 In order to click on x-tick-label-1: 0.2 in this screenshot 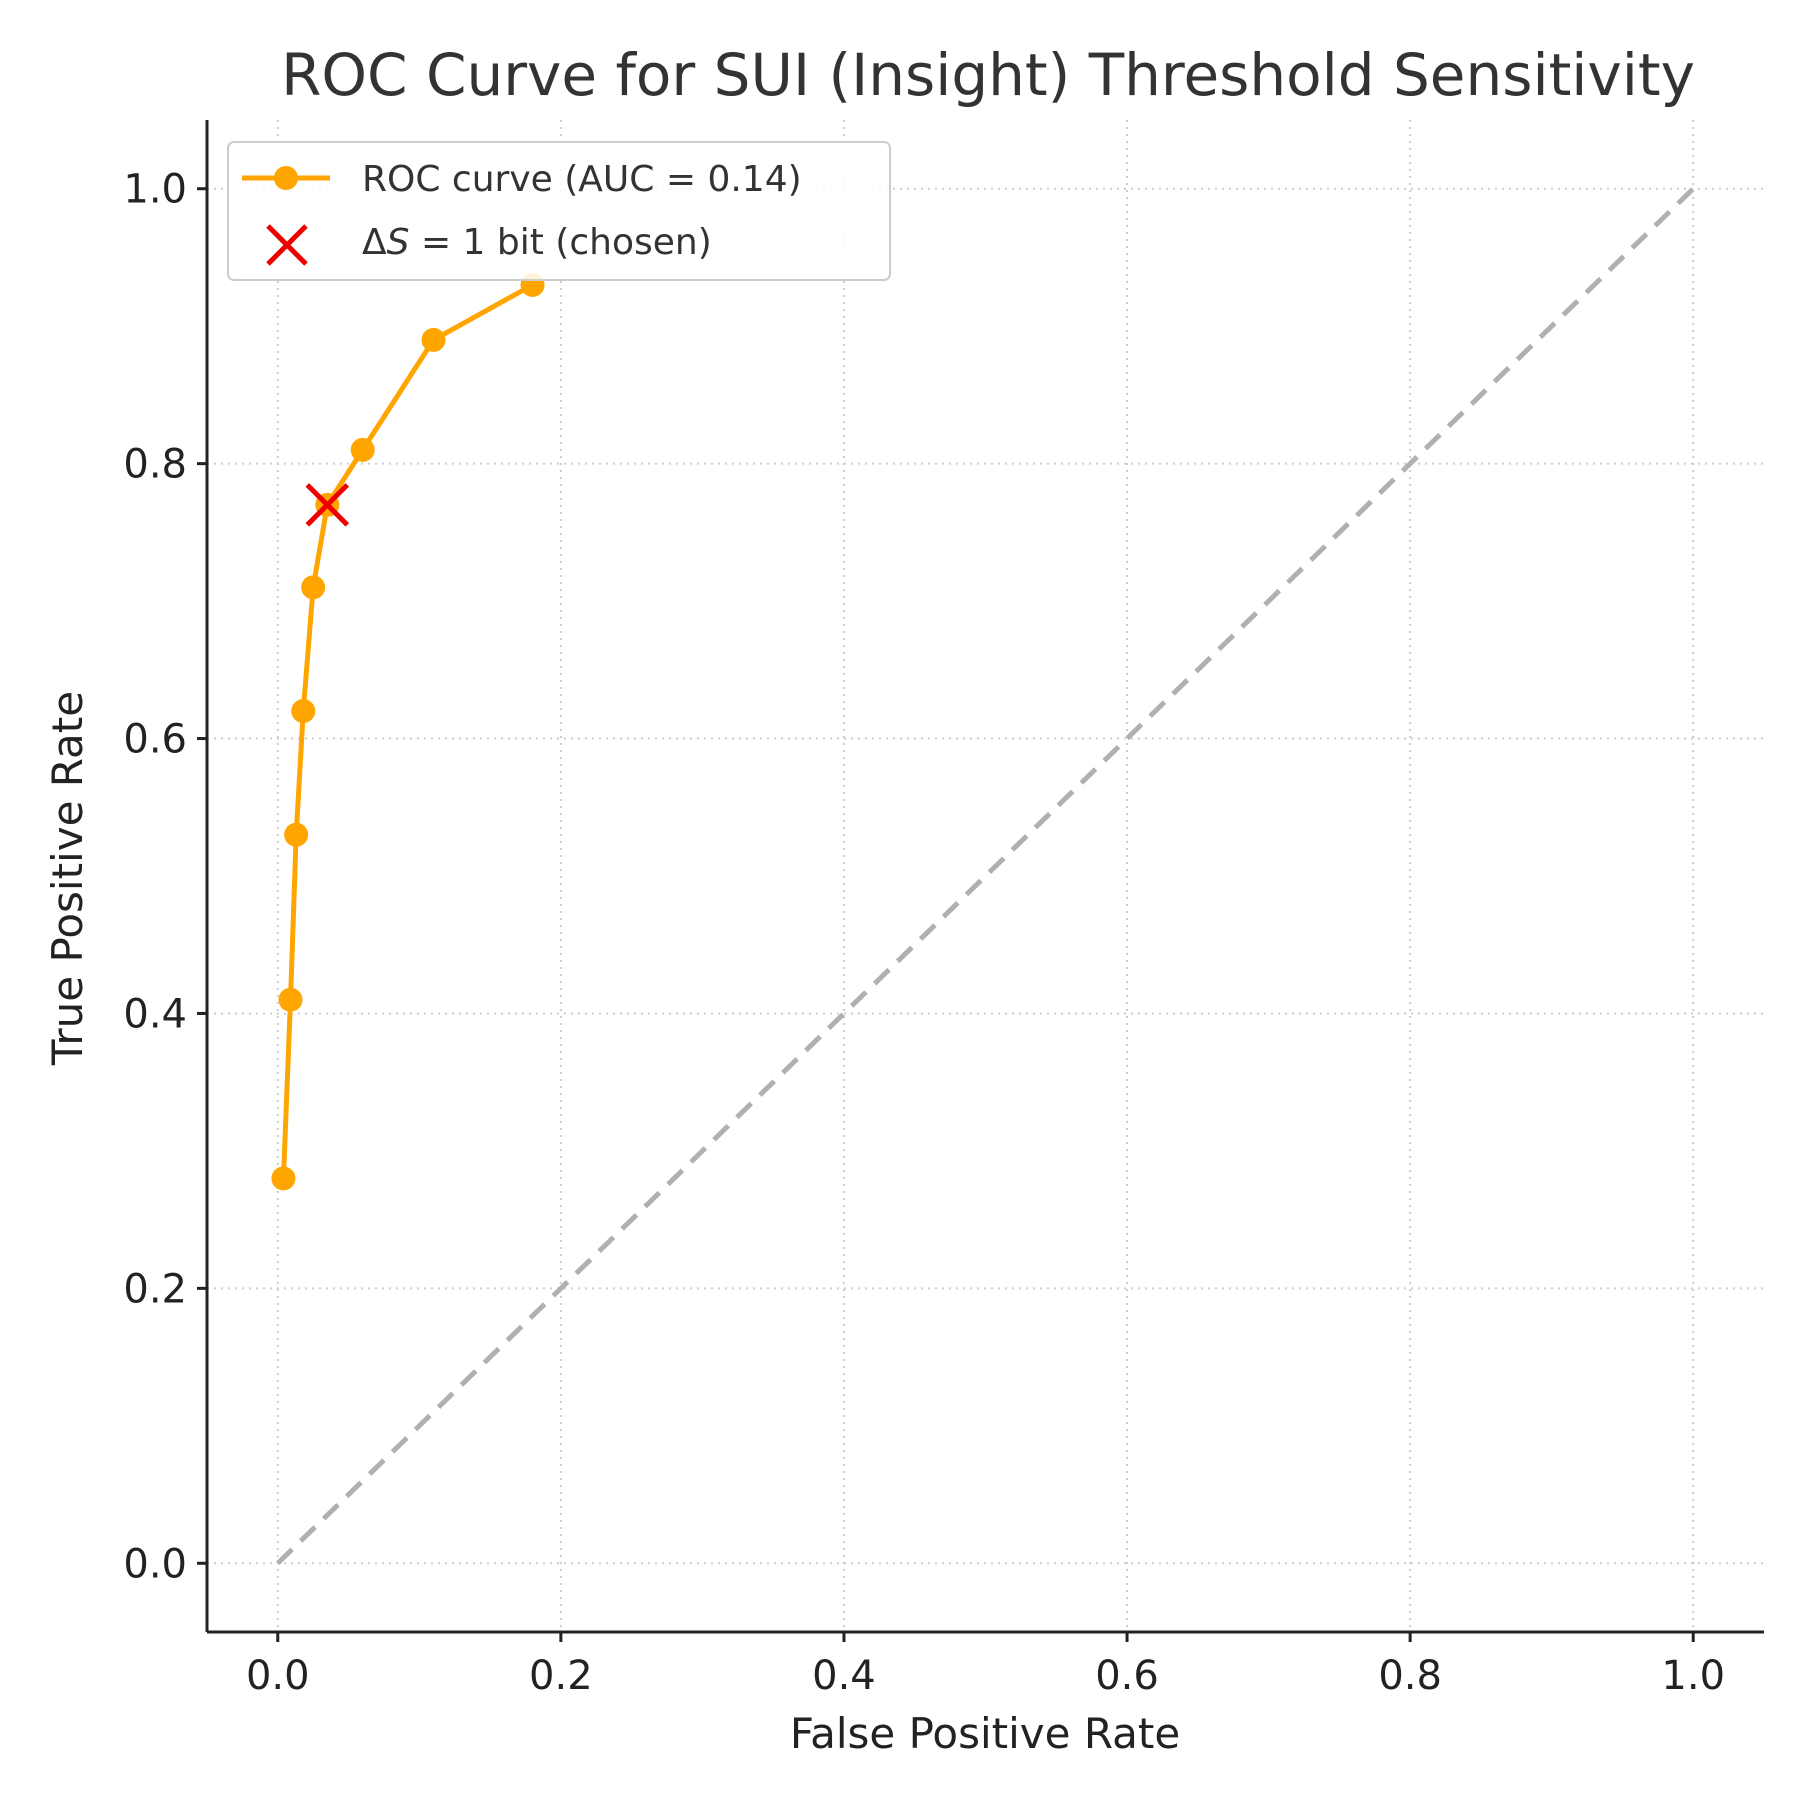, I will do `click(561, 1676)`.